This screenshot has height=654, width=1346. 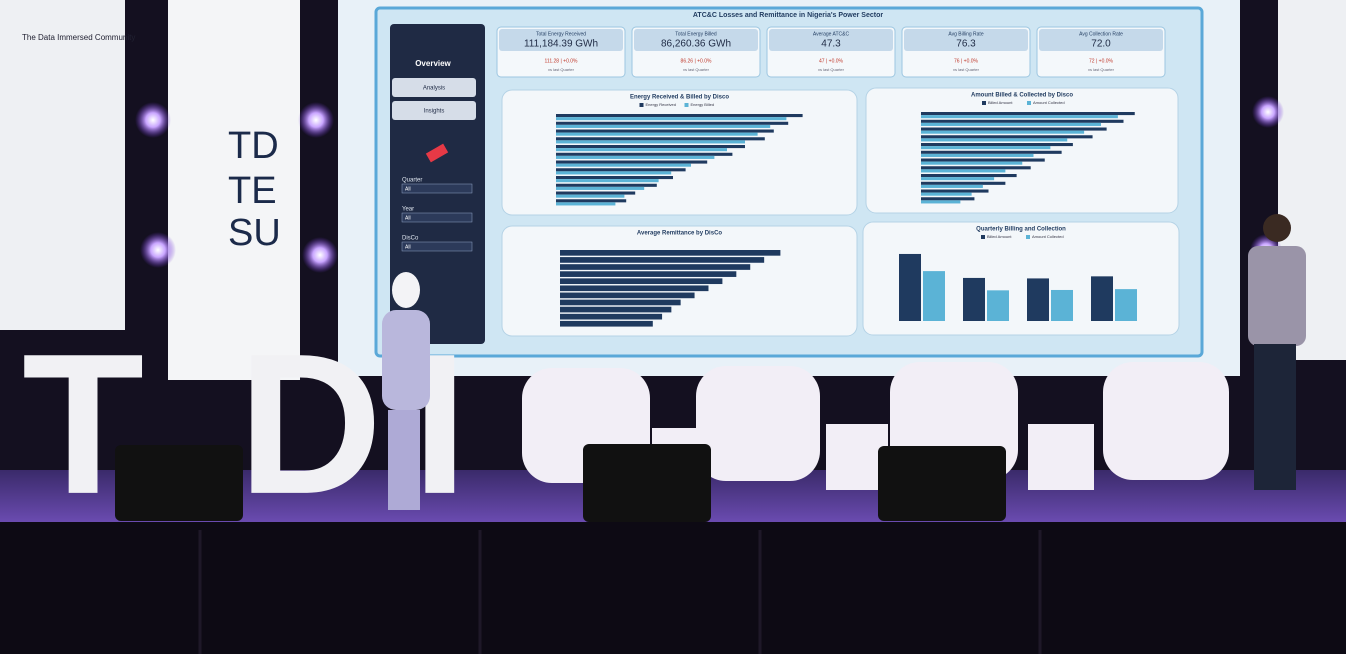 I want to click on nav-heading: Overview, so click(x=433, y=63).